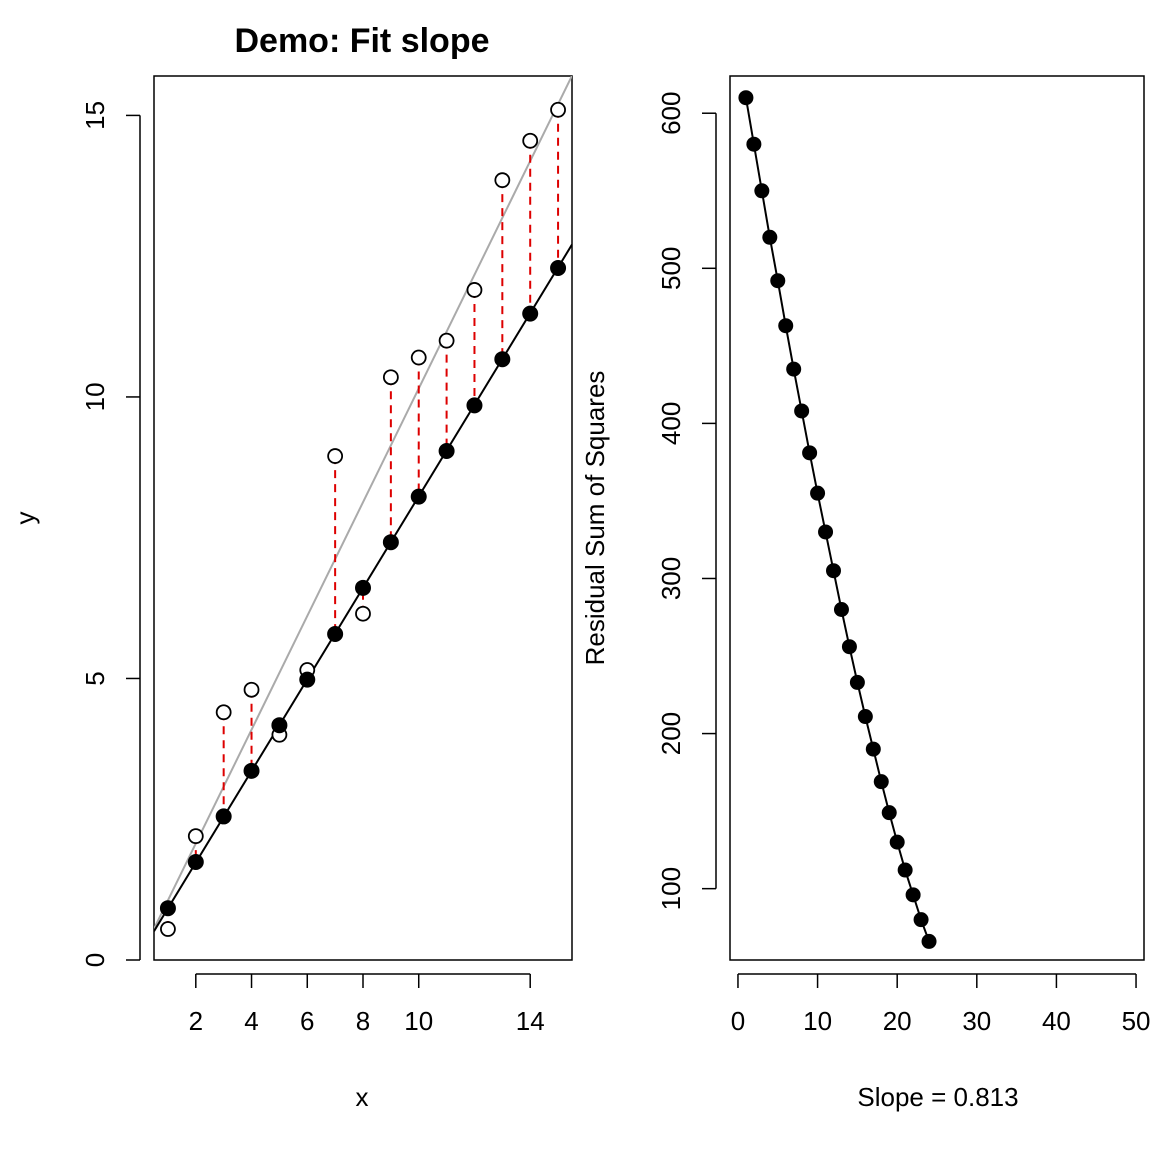 The height and width of the screenshot is (1152, 1152). Describe the element at coordinates (671, 888) in the screenshot. I see `y-tick-label: 100` at that location.